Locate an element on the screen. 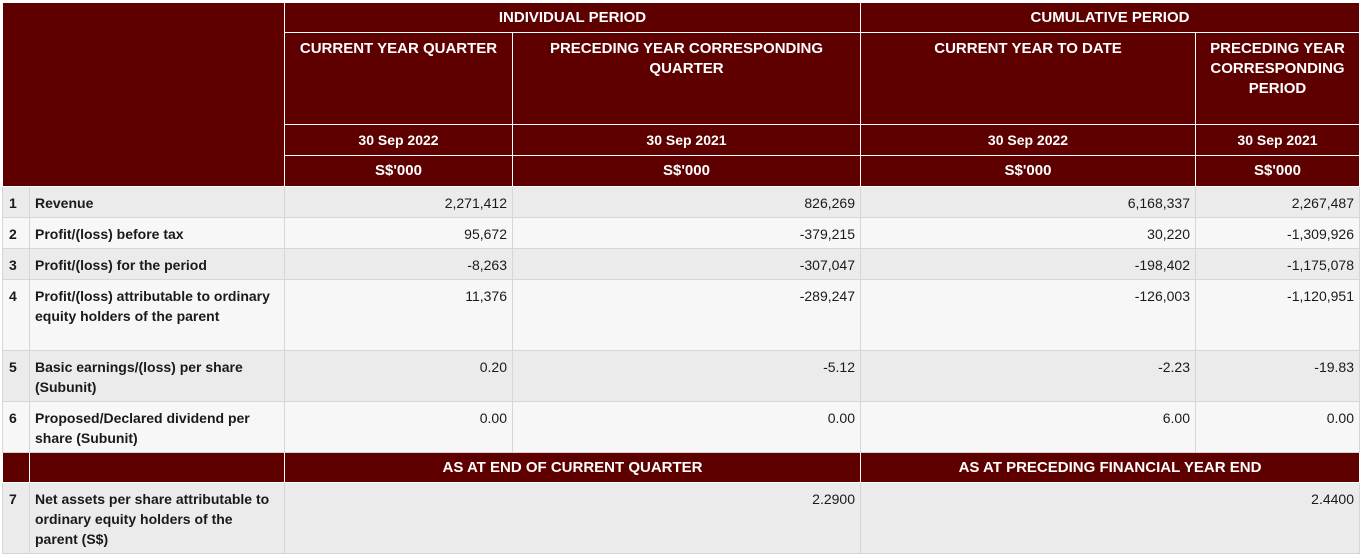 This screenshot has width=1361, height=558. col-unit-current-ytd: S$'000 is located at coordinates (1028, 171).